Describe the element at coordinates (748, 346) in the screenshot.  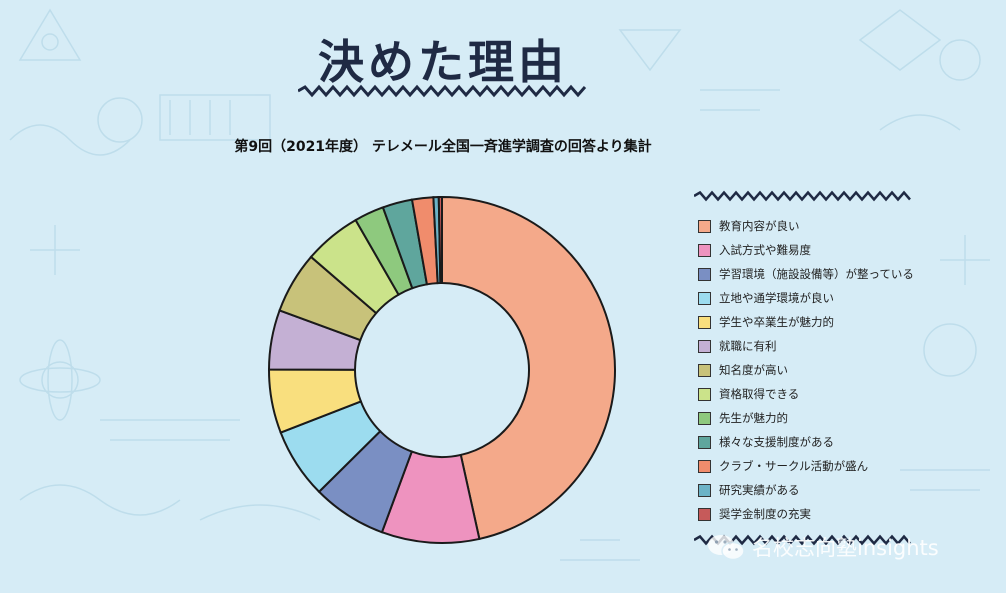
I see `legend-label: 就職に有利` at that location.